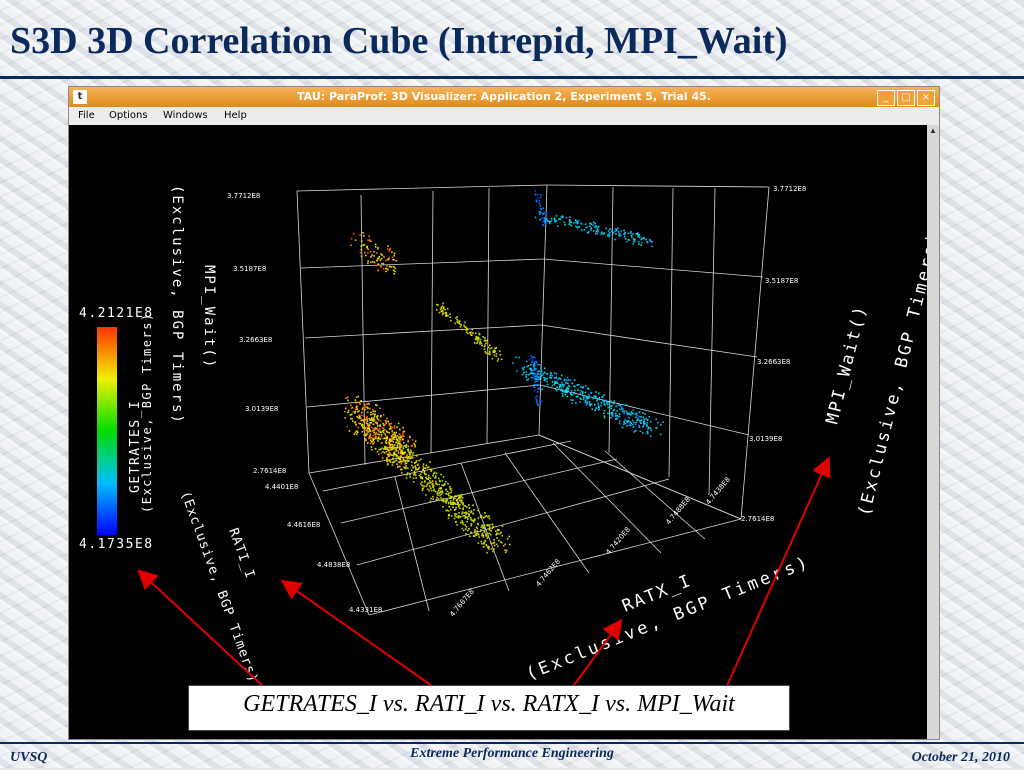 Image resolution: width=1024 pixels, height=770 pixels. I want to click on close-button: ×, so click(926, 98).